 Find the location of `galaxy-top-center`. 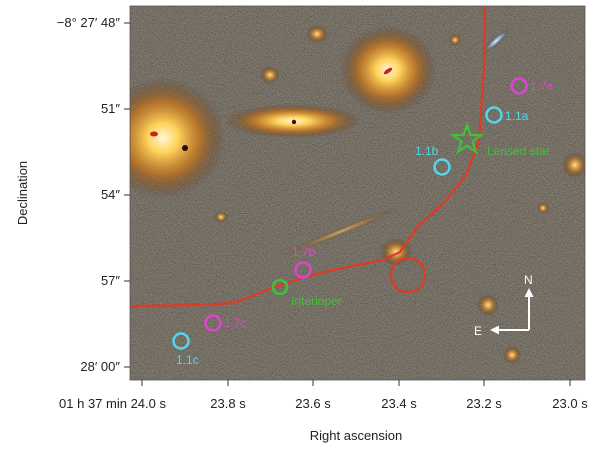

galaxy-top-center is located at coordinates (317, 34).